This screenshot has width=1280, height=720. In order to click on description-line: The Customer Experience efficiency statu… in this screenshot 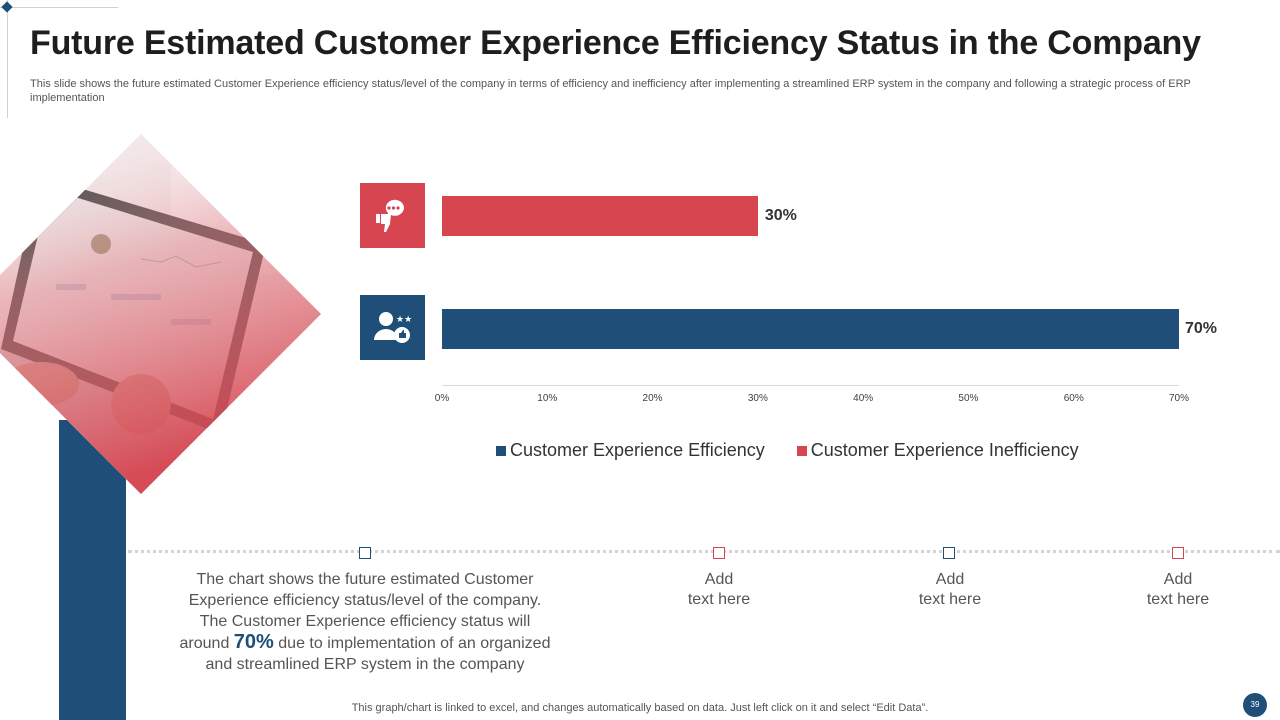, I will do `click(365, 621)`.